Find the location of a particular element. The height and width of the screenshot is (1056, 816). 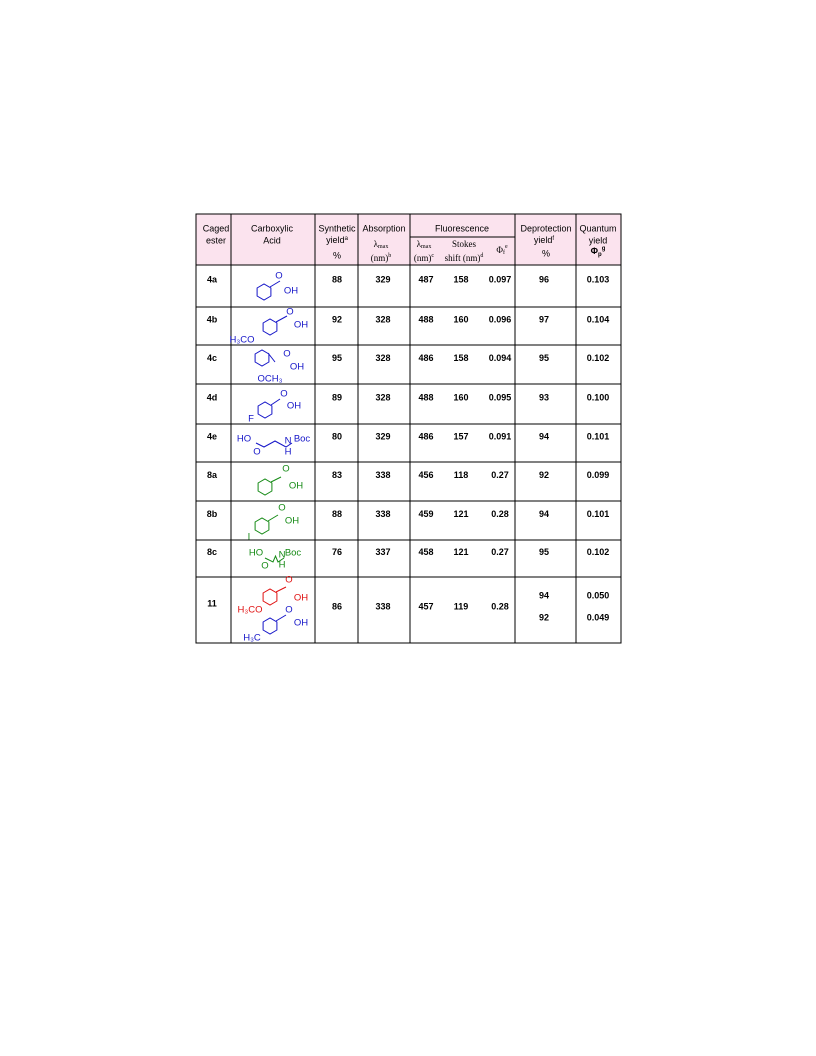

ester-id: 4a is located at coordinates (212, 279).